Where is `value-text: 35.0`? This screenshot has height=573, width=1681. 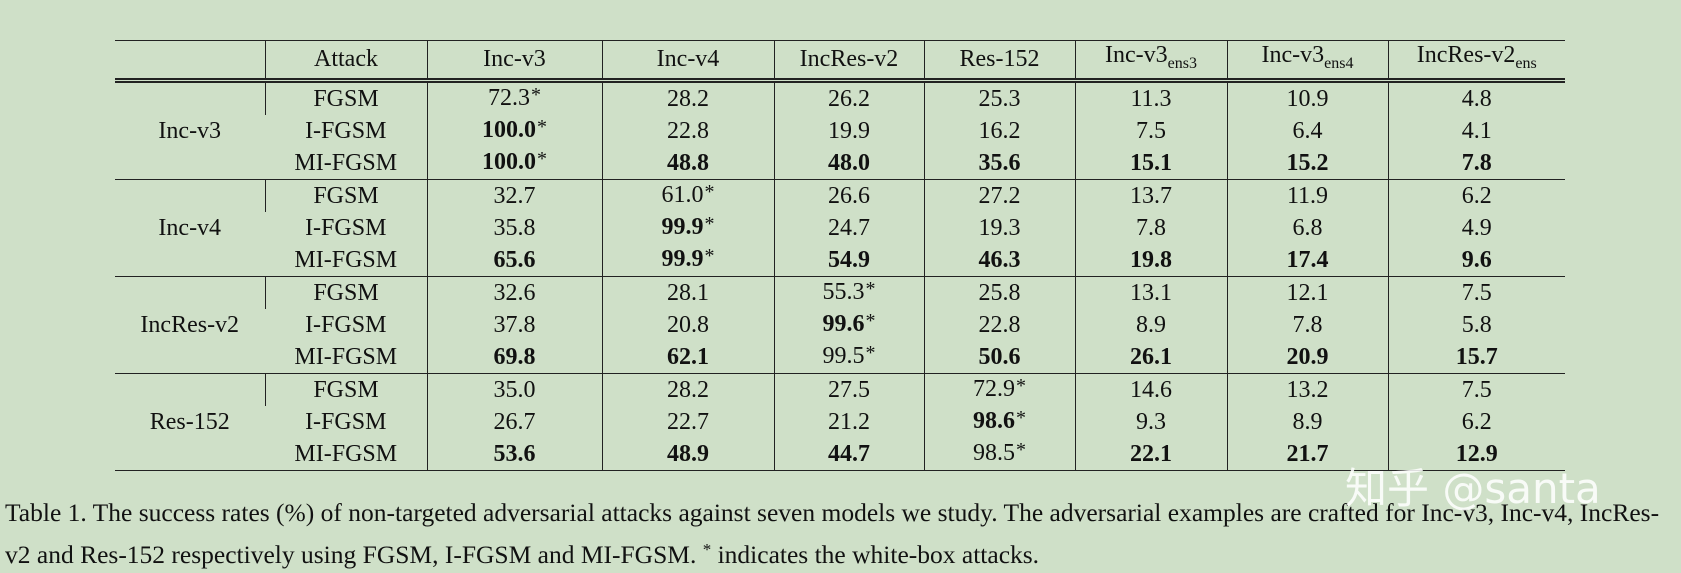
value-text: 35.0 is located at coordinates (514, 389).